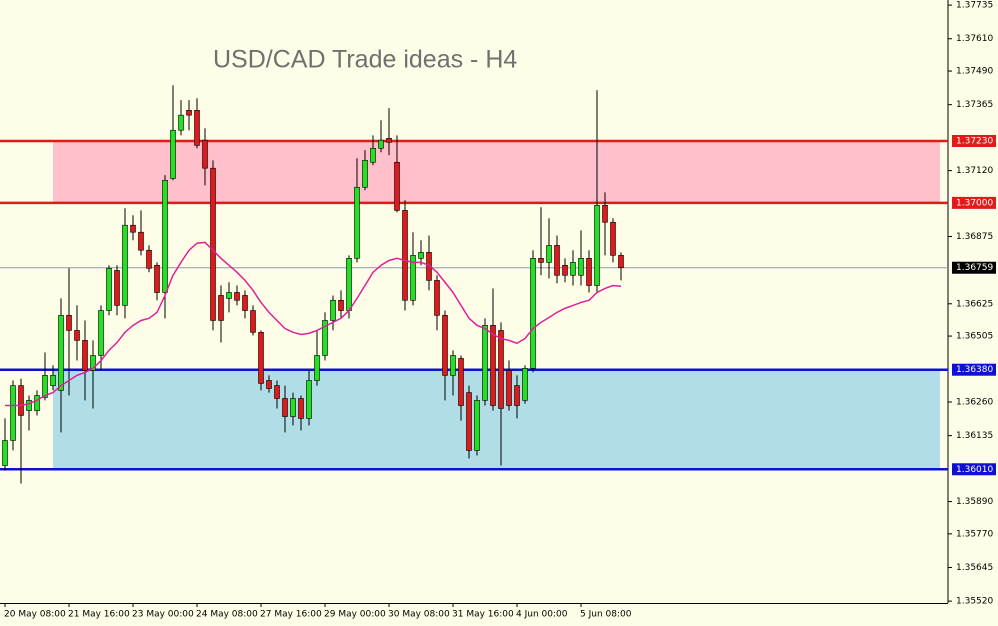 The width and height of the screenshot is (998, 626). Describe the element at coordinates (974, 304) in the screenshot. I see `y-tick-label: 1.36625` at that location.